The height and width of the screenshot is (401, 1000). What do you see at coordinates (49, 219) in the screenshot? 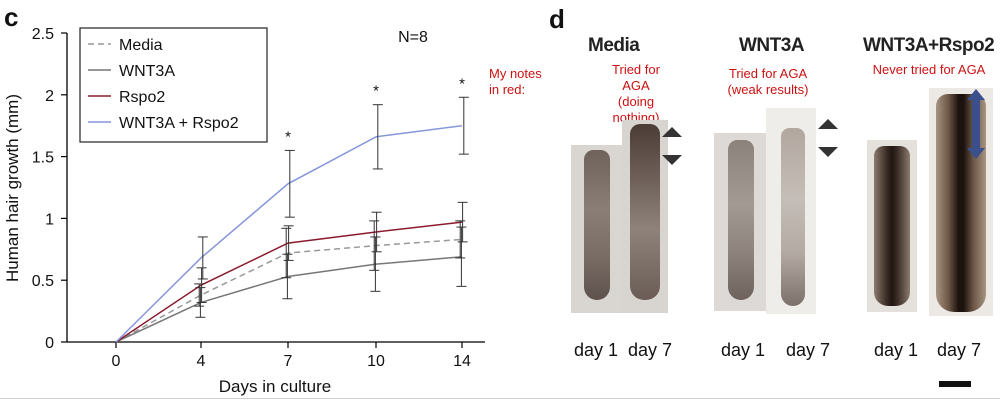
I see `y-tick-label: 1` at bounding box center [49, 219].